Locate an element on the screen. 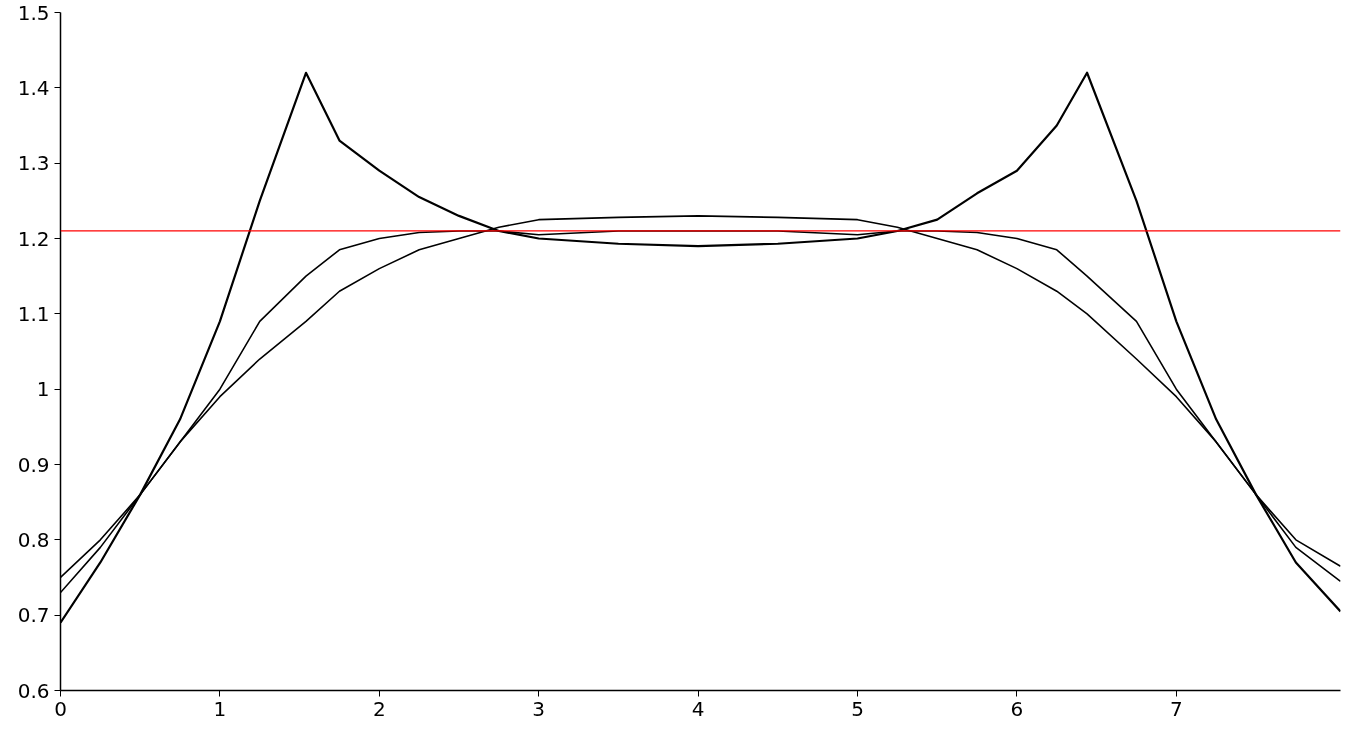 The image size is (1358, 737). y-tick-label: 1.1 is located at coordinates (33, 313).